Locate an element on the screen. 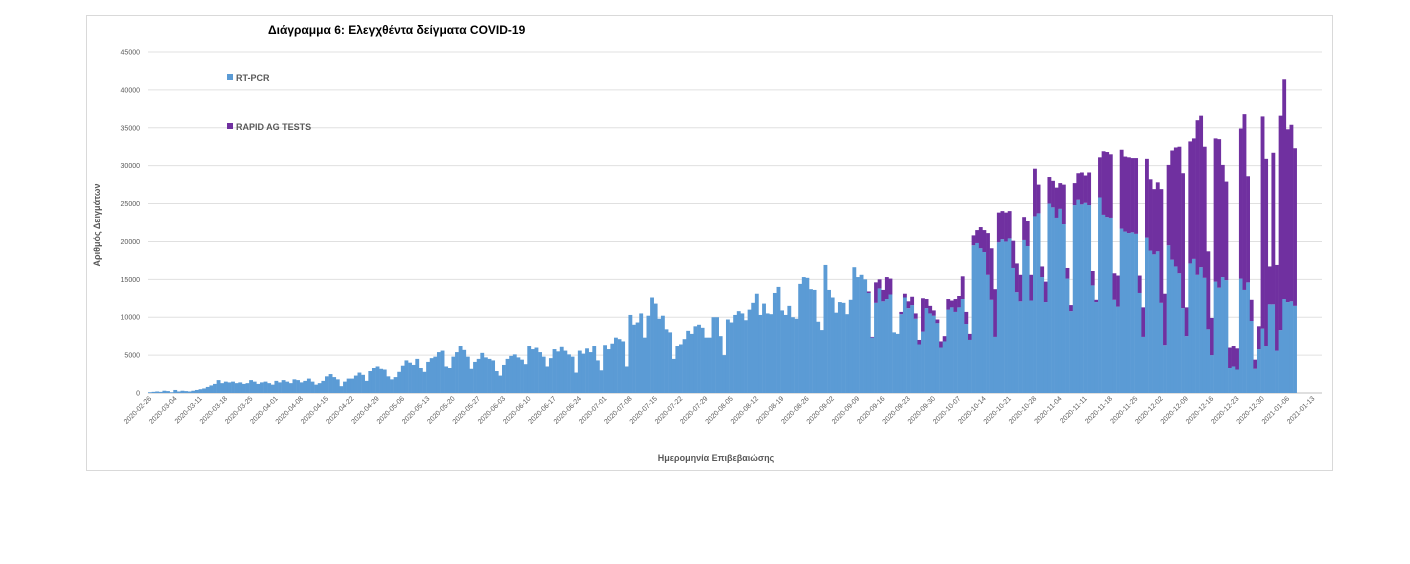 The height and width of the screenshot is (564, 1410). legend-swatch-rt-pcr is located at coordinates (230, 77).